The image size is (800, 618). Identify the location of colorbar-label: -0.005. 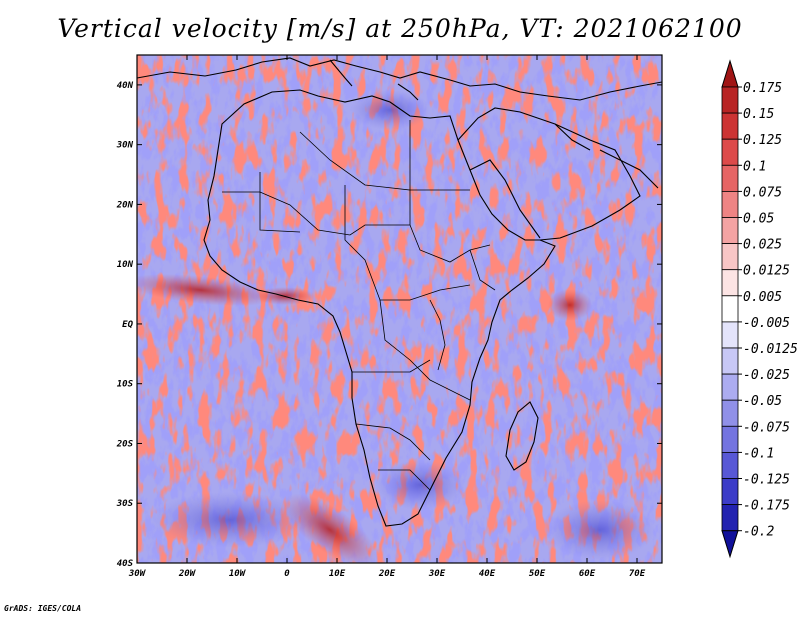
(766, 323).